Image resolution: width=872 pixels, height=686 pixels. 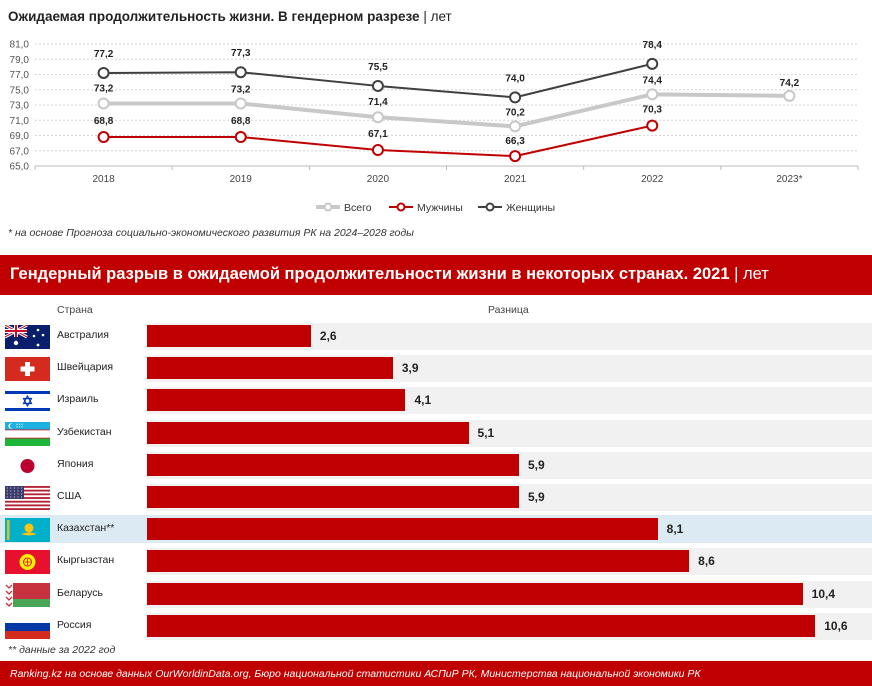 I want to click on country-row: Австралия 2,6, so click(x=436, y=336).